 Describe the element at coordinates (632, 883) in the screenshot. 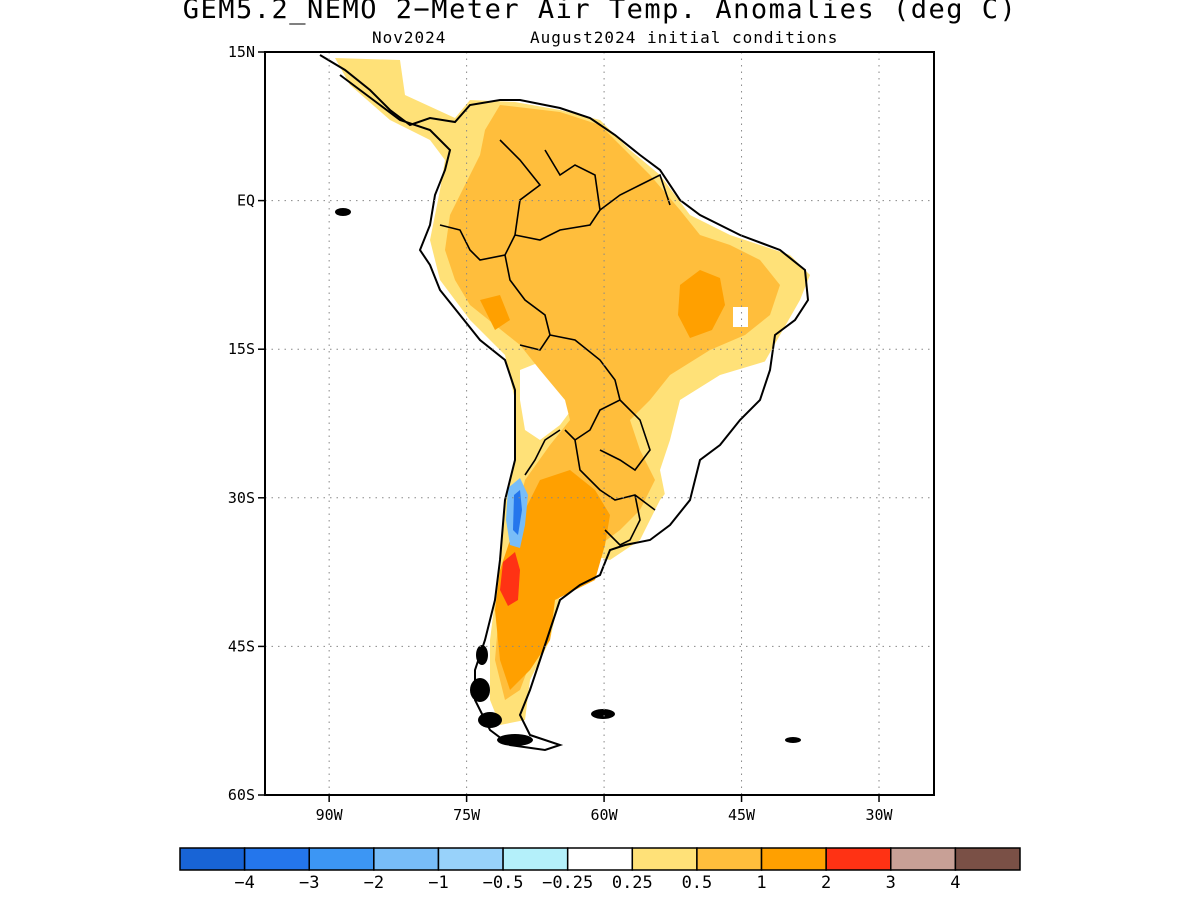

I see `colorbar-label: 0.25` at that location.